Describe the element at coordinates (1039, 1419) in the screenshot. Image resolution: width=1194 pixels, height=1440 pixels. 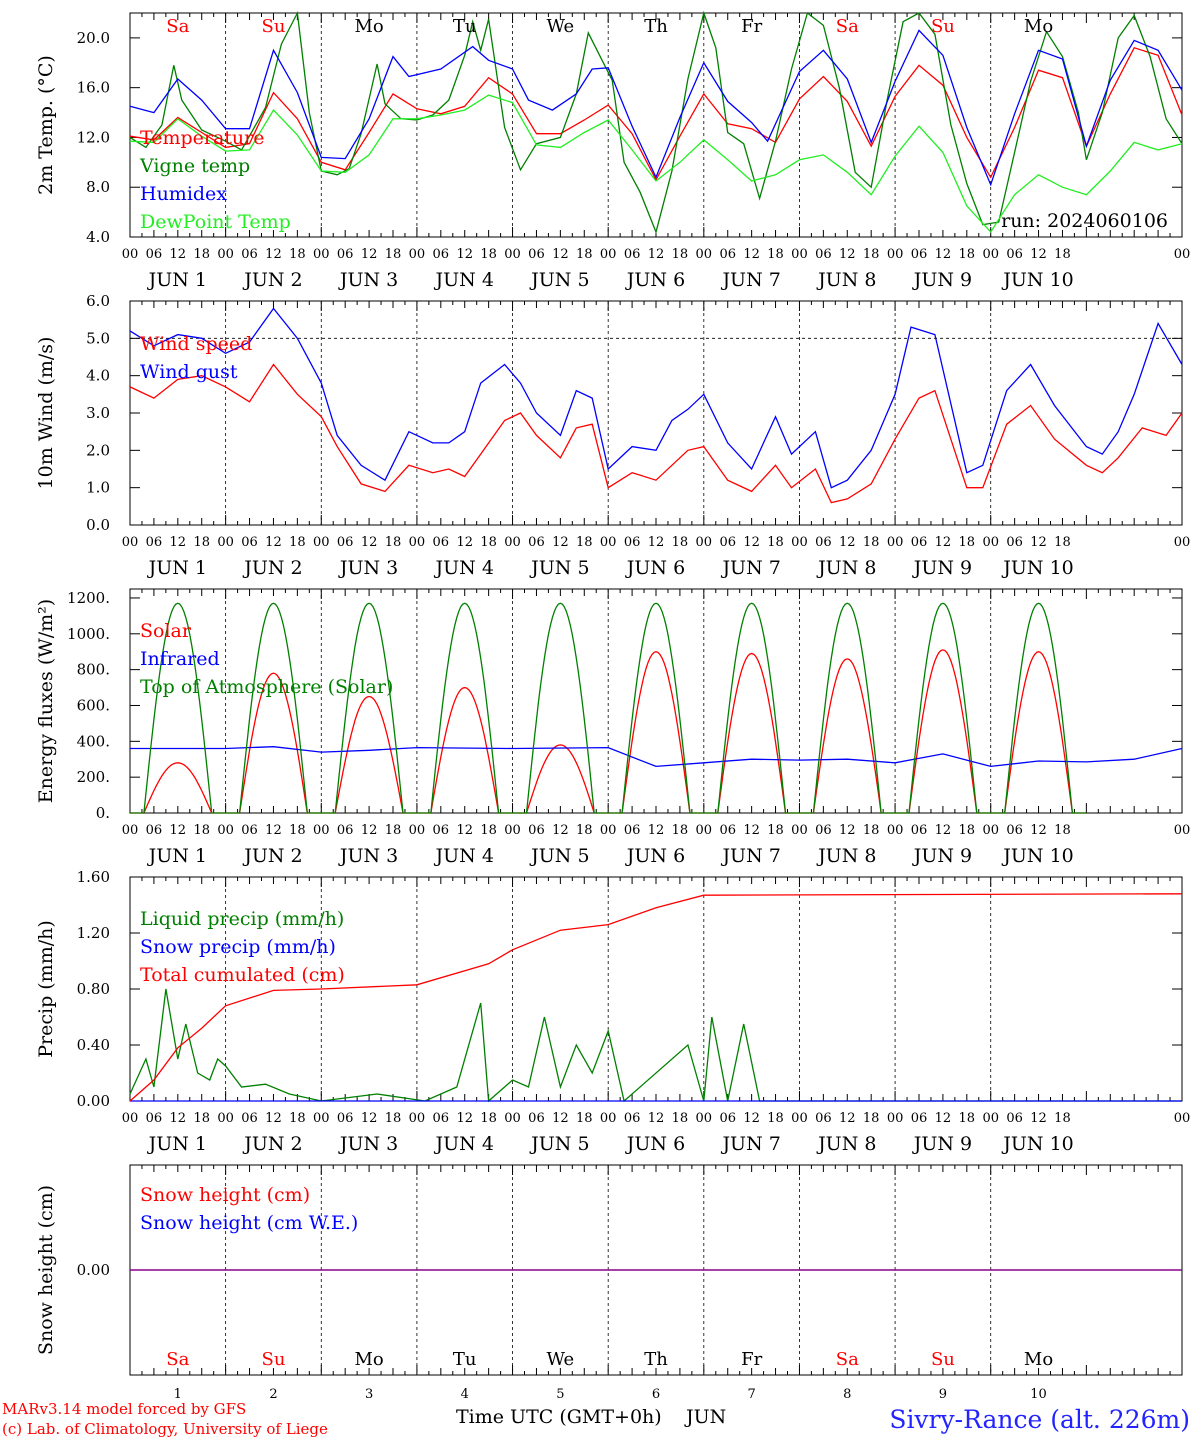
I see `station-name: Sivry-Rance (alt. 226m)` at that location.